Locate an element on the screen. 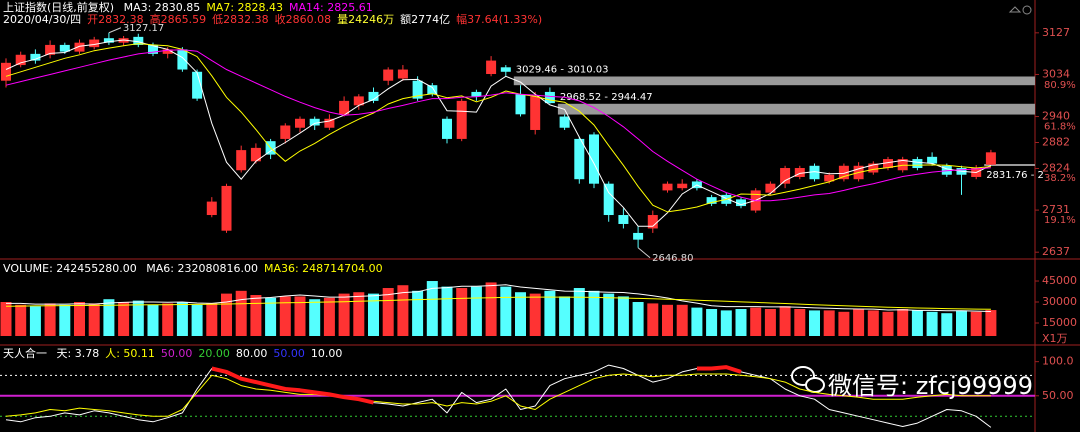  panel-toggle-icon is located at coordinates (1015, 9).